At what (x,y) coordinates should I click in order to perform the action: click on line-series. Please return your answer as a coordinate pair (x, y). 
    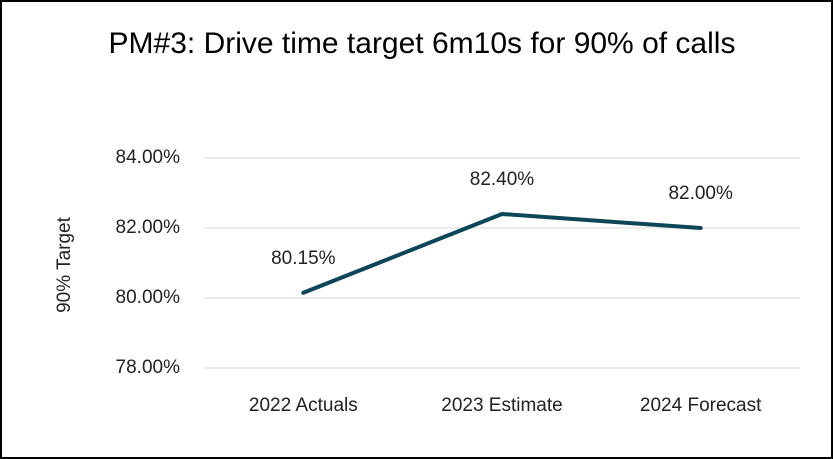
    Looking at the image, I should click on (502, 253).